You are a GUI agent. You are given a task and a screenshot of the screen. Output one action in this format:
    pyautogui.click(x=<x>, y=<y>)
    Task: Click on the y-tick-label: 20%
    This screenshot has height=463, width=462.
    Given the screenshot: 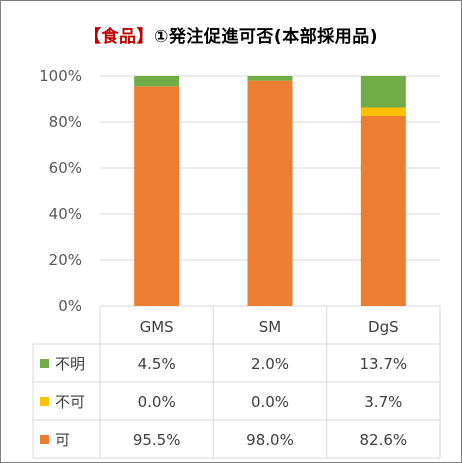 What is the action you would take?
    pyautogui.click(x=65, y=260)
    